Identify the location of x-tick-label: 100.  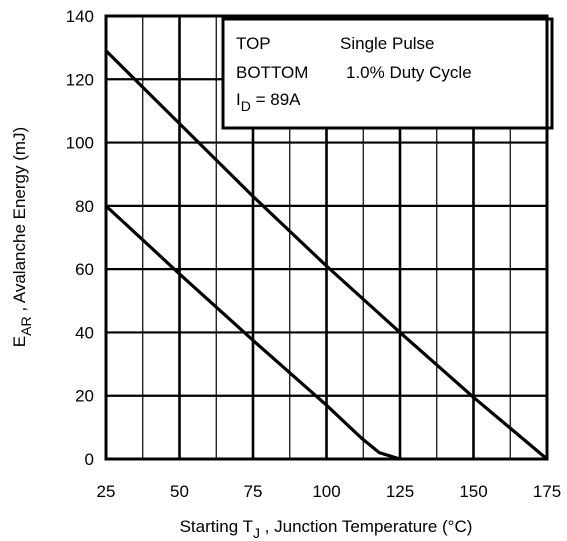
(326, 491).